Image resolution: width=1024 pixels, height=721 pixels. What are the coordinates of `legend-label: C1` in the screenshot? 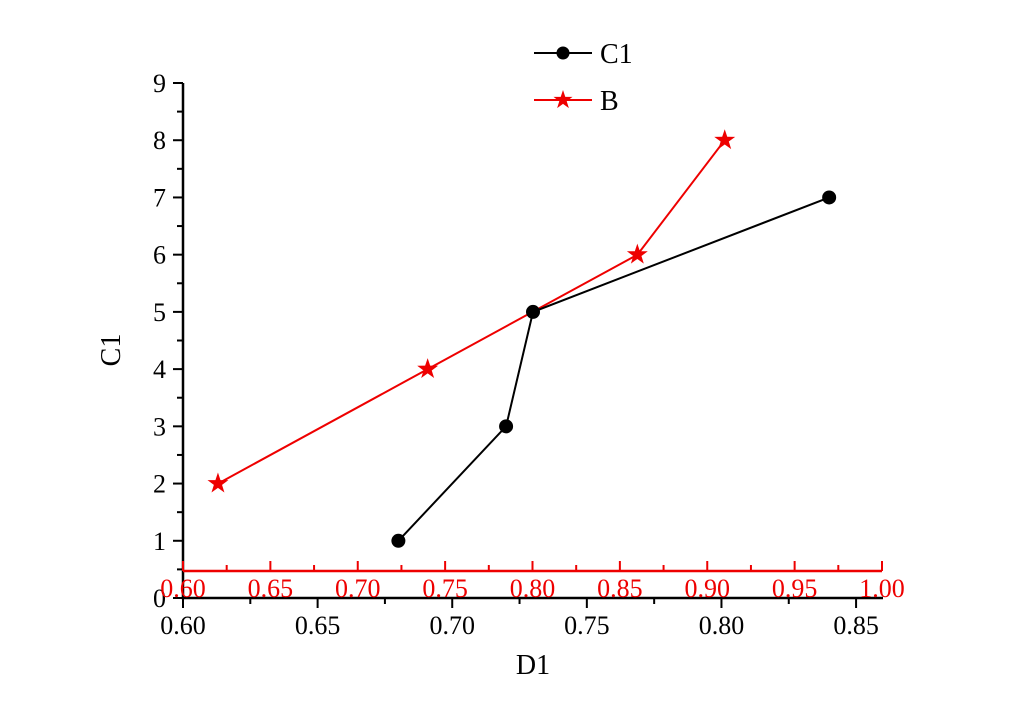 It's located at (616, 54).